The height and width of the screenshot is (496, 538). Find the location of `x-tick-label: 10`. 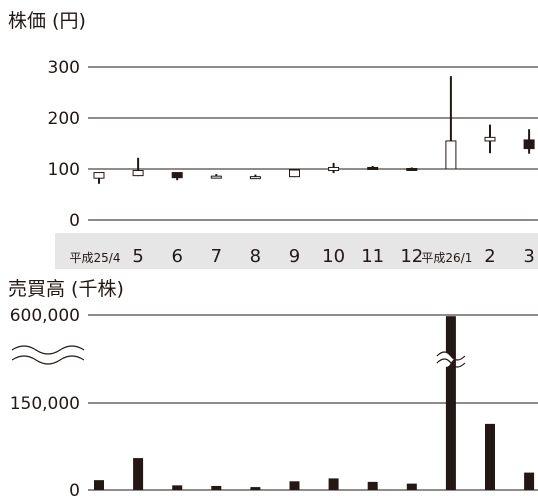

x-tick-label: 10 is located at coordinates (333, 256).